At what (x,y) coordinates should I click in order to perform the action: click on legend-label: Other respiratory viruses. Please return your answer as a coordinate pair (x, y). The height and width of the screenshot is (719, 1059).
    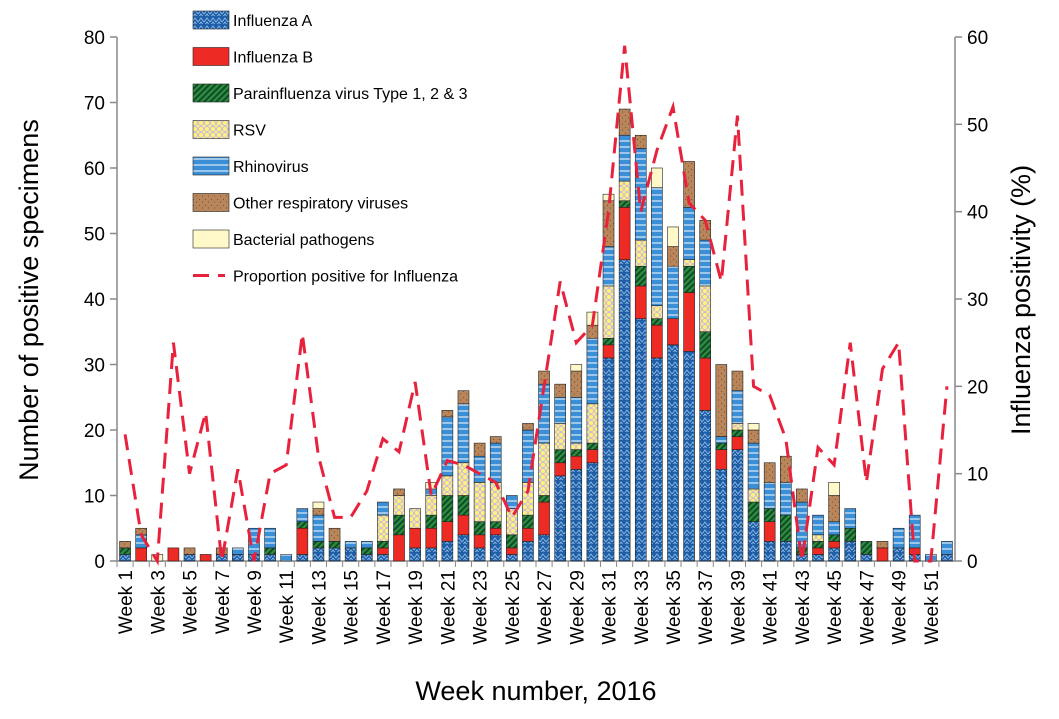
    Looking at the image, I should click on (320, 204).